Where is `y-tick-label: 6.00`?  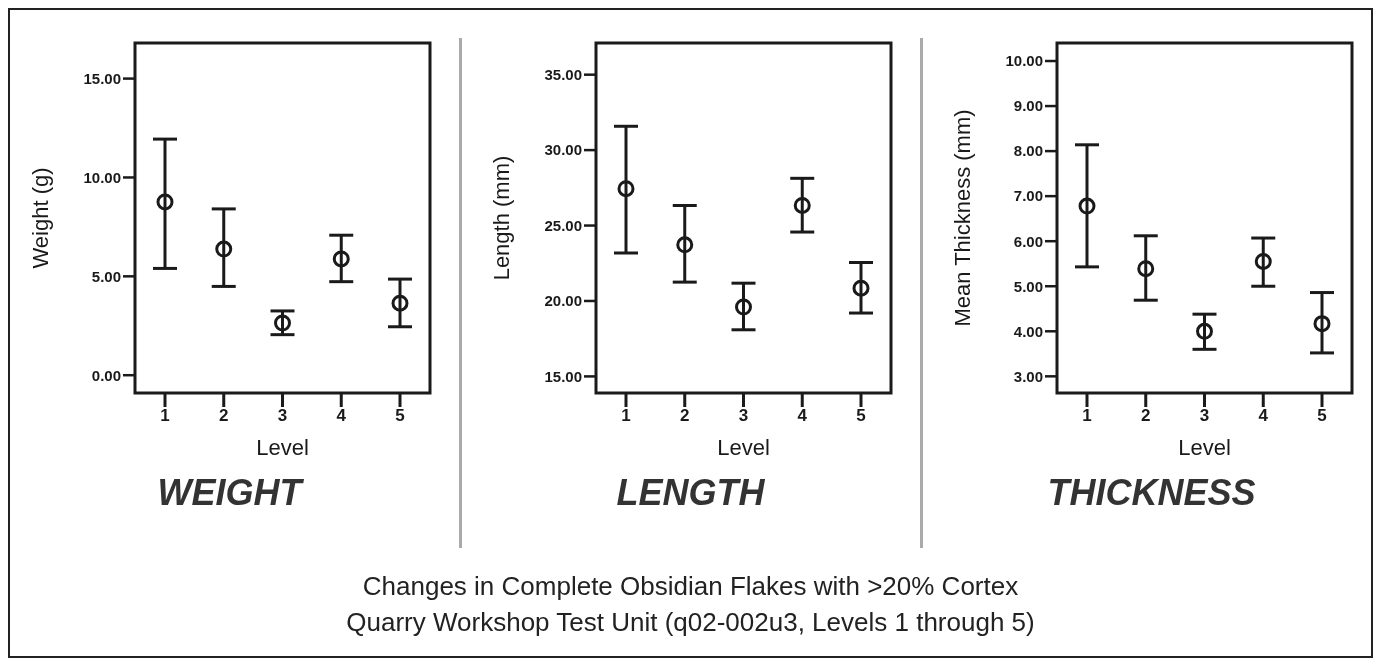 y-tick-label: 6.00 is located at coordinates (1028, 241).